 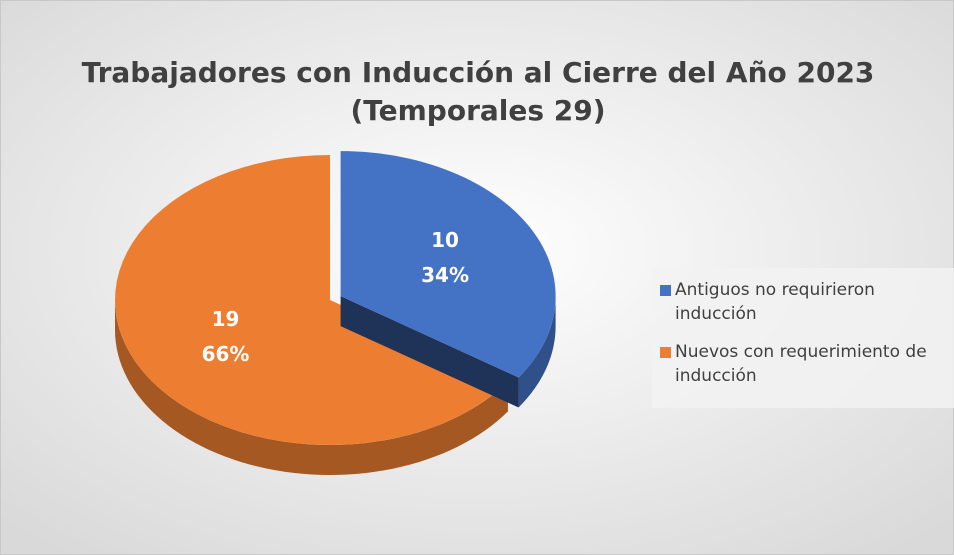 I want to click on data-label-value: 10, so click(x=445, y=240).